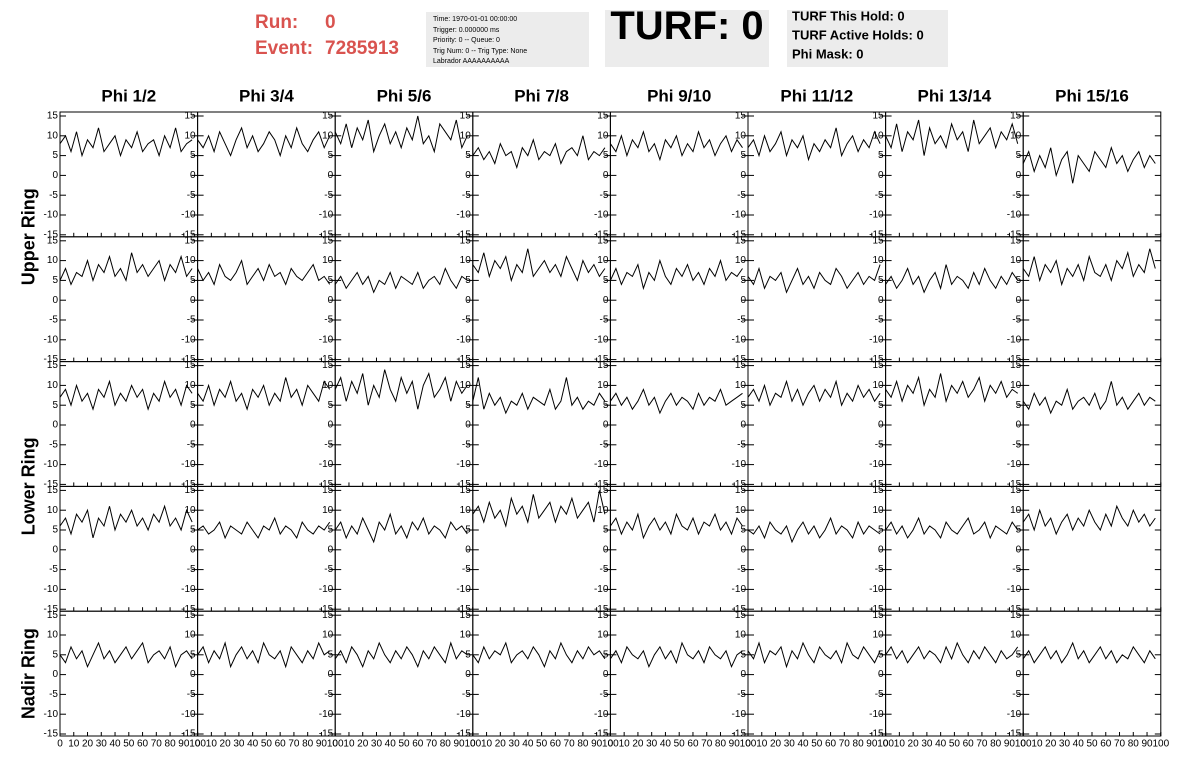 This screenshot has width=1196, height=772. What do you see at coordinates (276, 22) in the screenshot?
I see `run-label: Run:` at bounding box center [276, 22].